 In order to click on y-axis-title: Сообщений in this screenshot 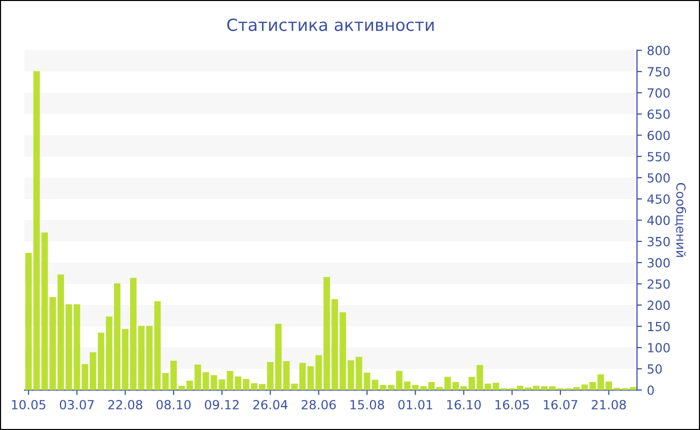, I will do `click(680, 220)`.